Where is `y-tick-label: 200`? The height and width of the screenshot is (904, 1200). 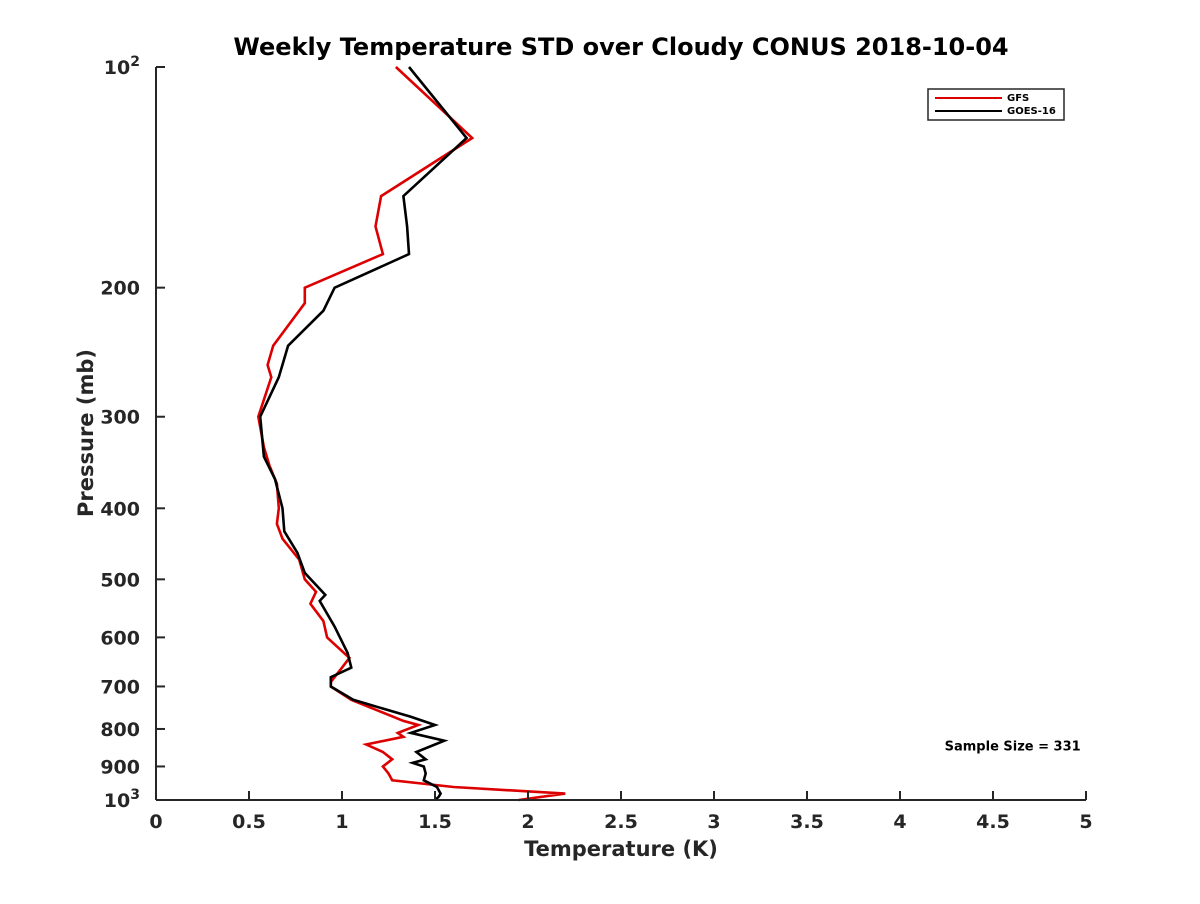
y-tick-label: 200 is located at coordinates (120, 289).